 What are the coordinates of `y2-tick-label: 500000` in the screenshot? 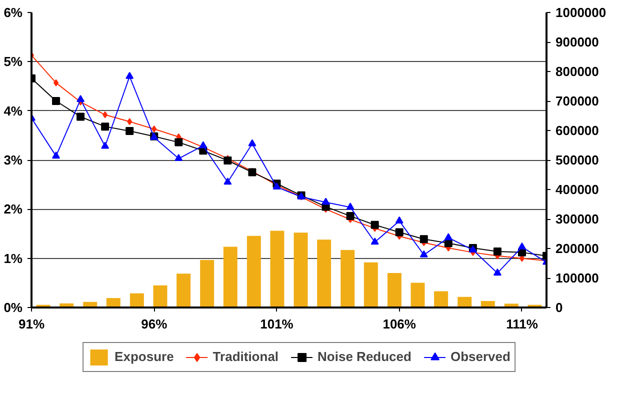 It's located at (577, 160).